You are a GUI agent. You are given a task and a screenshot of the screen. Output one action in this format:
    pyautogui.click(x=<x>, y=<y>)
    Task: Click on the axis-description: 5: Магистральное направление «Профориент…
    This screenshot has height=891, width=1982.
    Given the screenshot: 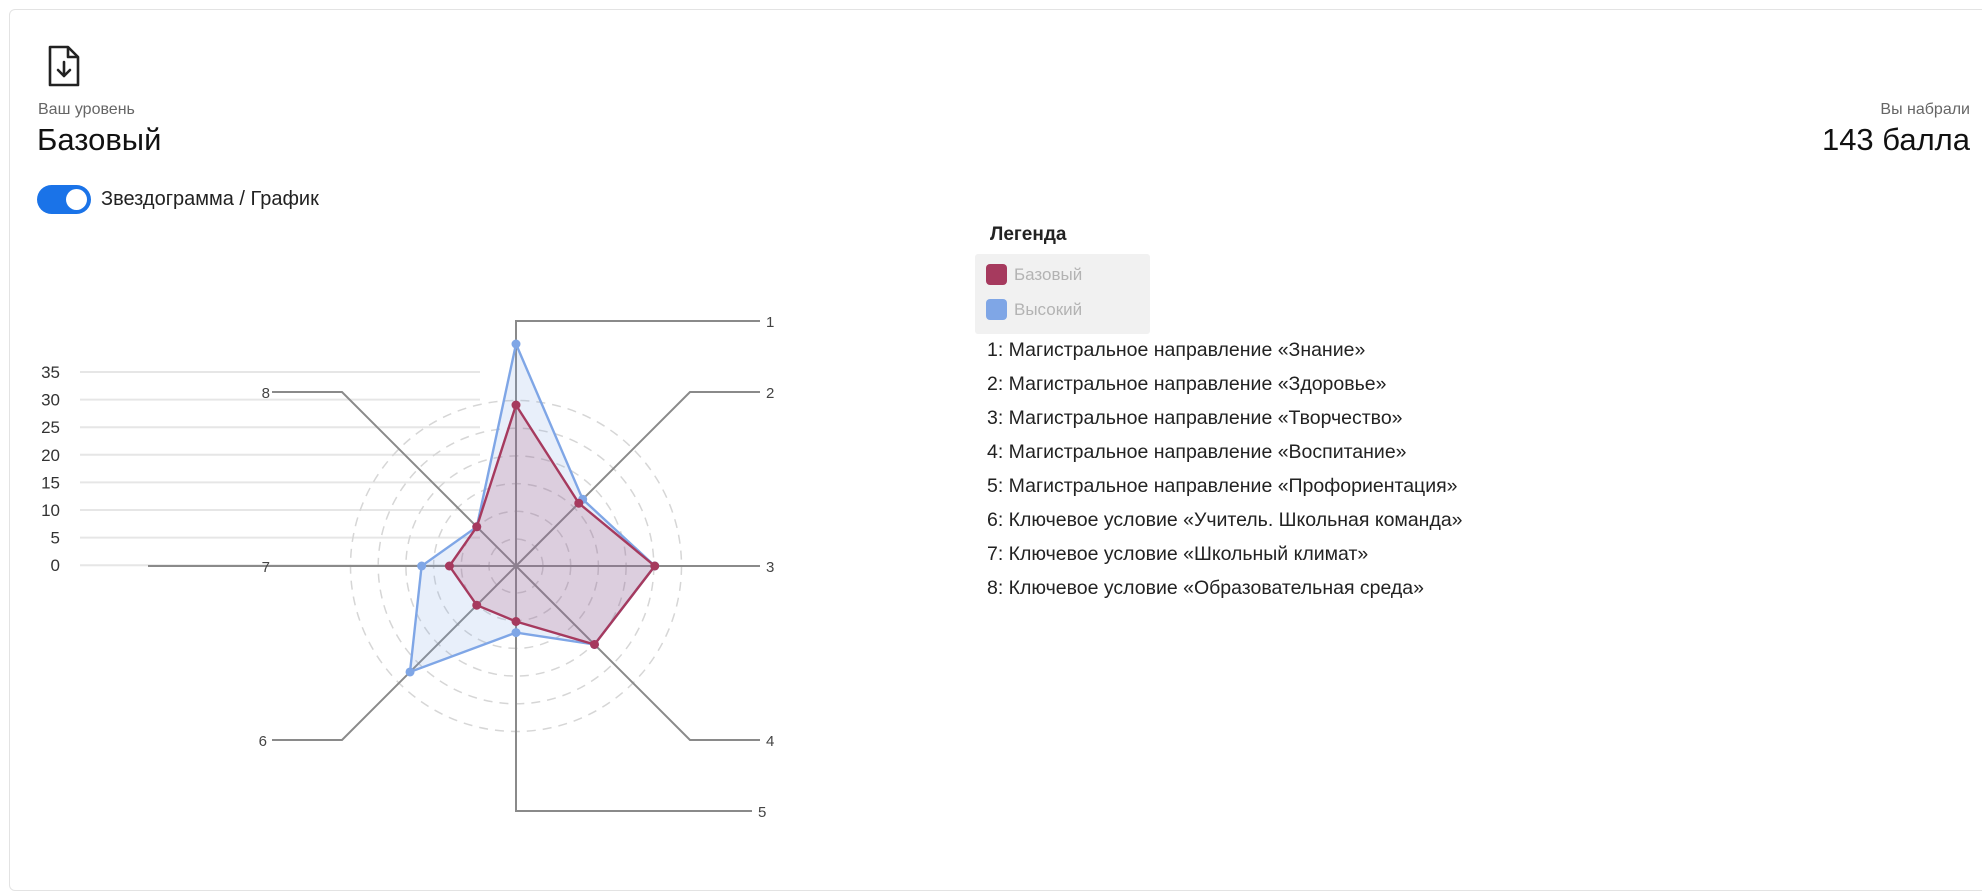 What is the action you would take?
    pyautogui.click(x=1222, y=486)
    